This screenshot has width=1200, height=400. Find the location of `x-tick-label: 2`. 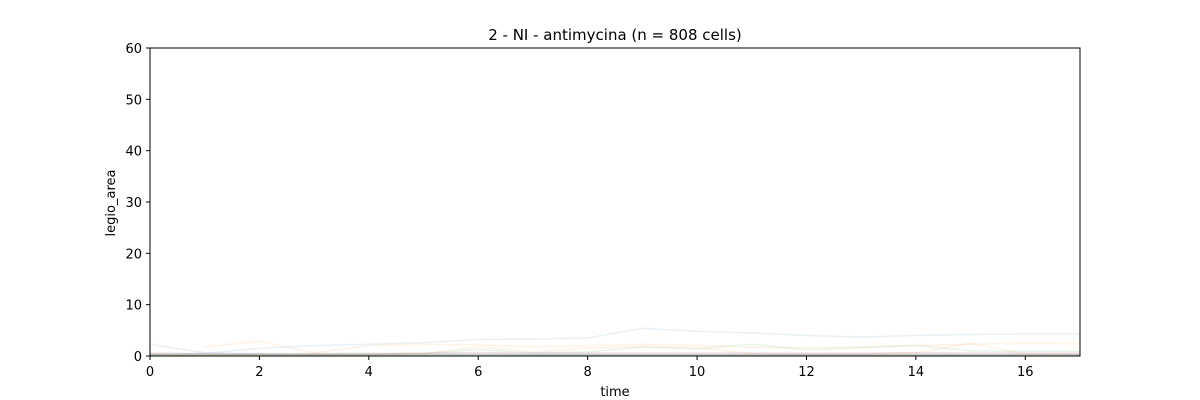

x-tick-label: 2 is located at coordinates (259, 372).